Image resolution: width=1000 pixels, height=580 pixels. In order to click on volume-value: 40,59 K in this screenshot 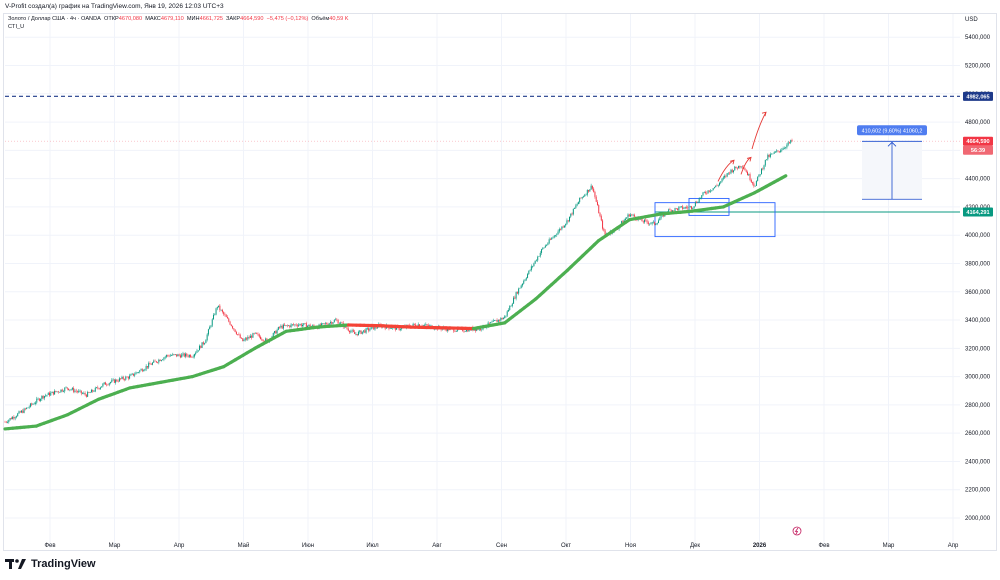, I will do `click(339, 19)`.